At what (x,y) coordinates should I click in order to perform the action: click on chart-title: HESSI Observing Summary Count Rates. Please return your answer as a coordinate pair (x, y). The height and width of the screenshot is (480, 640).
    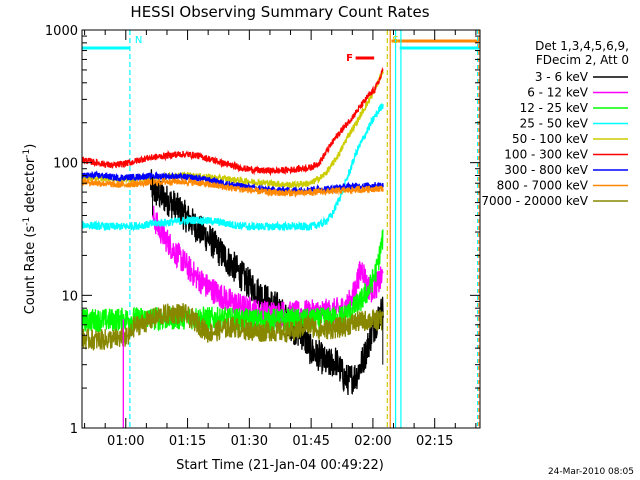
    Looking at the image, I should click on (279, 12).